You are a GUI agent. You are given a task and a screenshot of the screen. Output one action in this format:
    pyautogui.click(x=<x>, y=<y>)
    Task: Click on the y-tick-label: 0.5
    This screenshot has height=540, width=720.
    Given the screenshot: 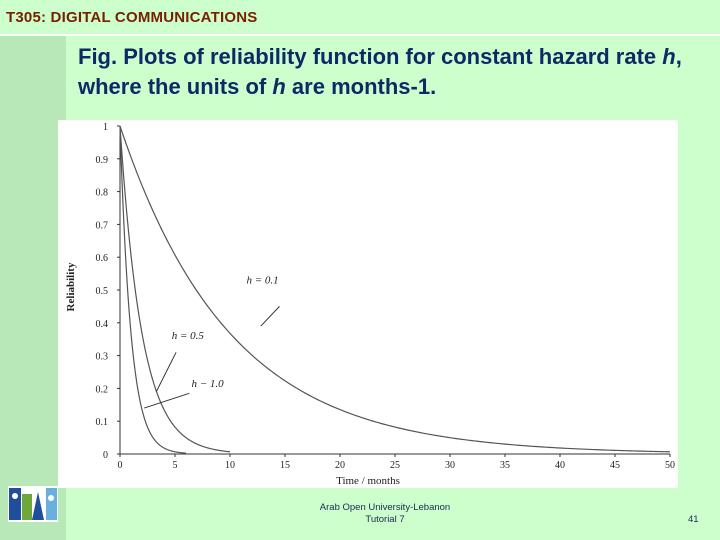 What is the action you would take?
    pyautogui.click(x=102, y=291)
    